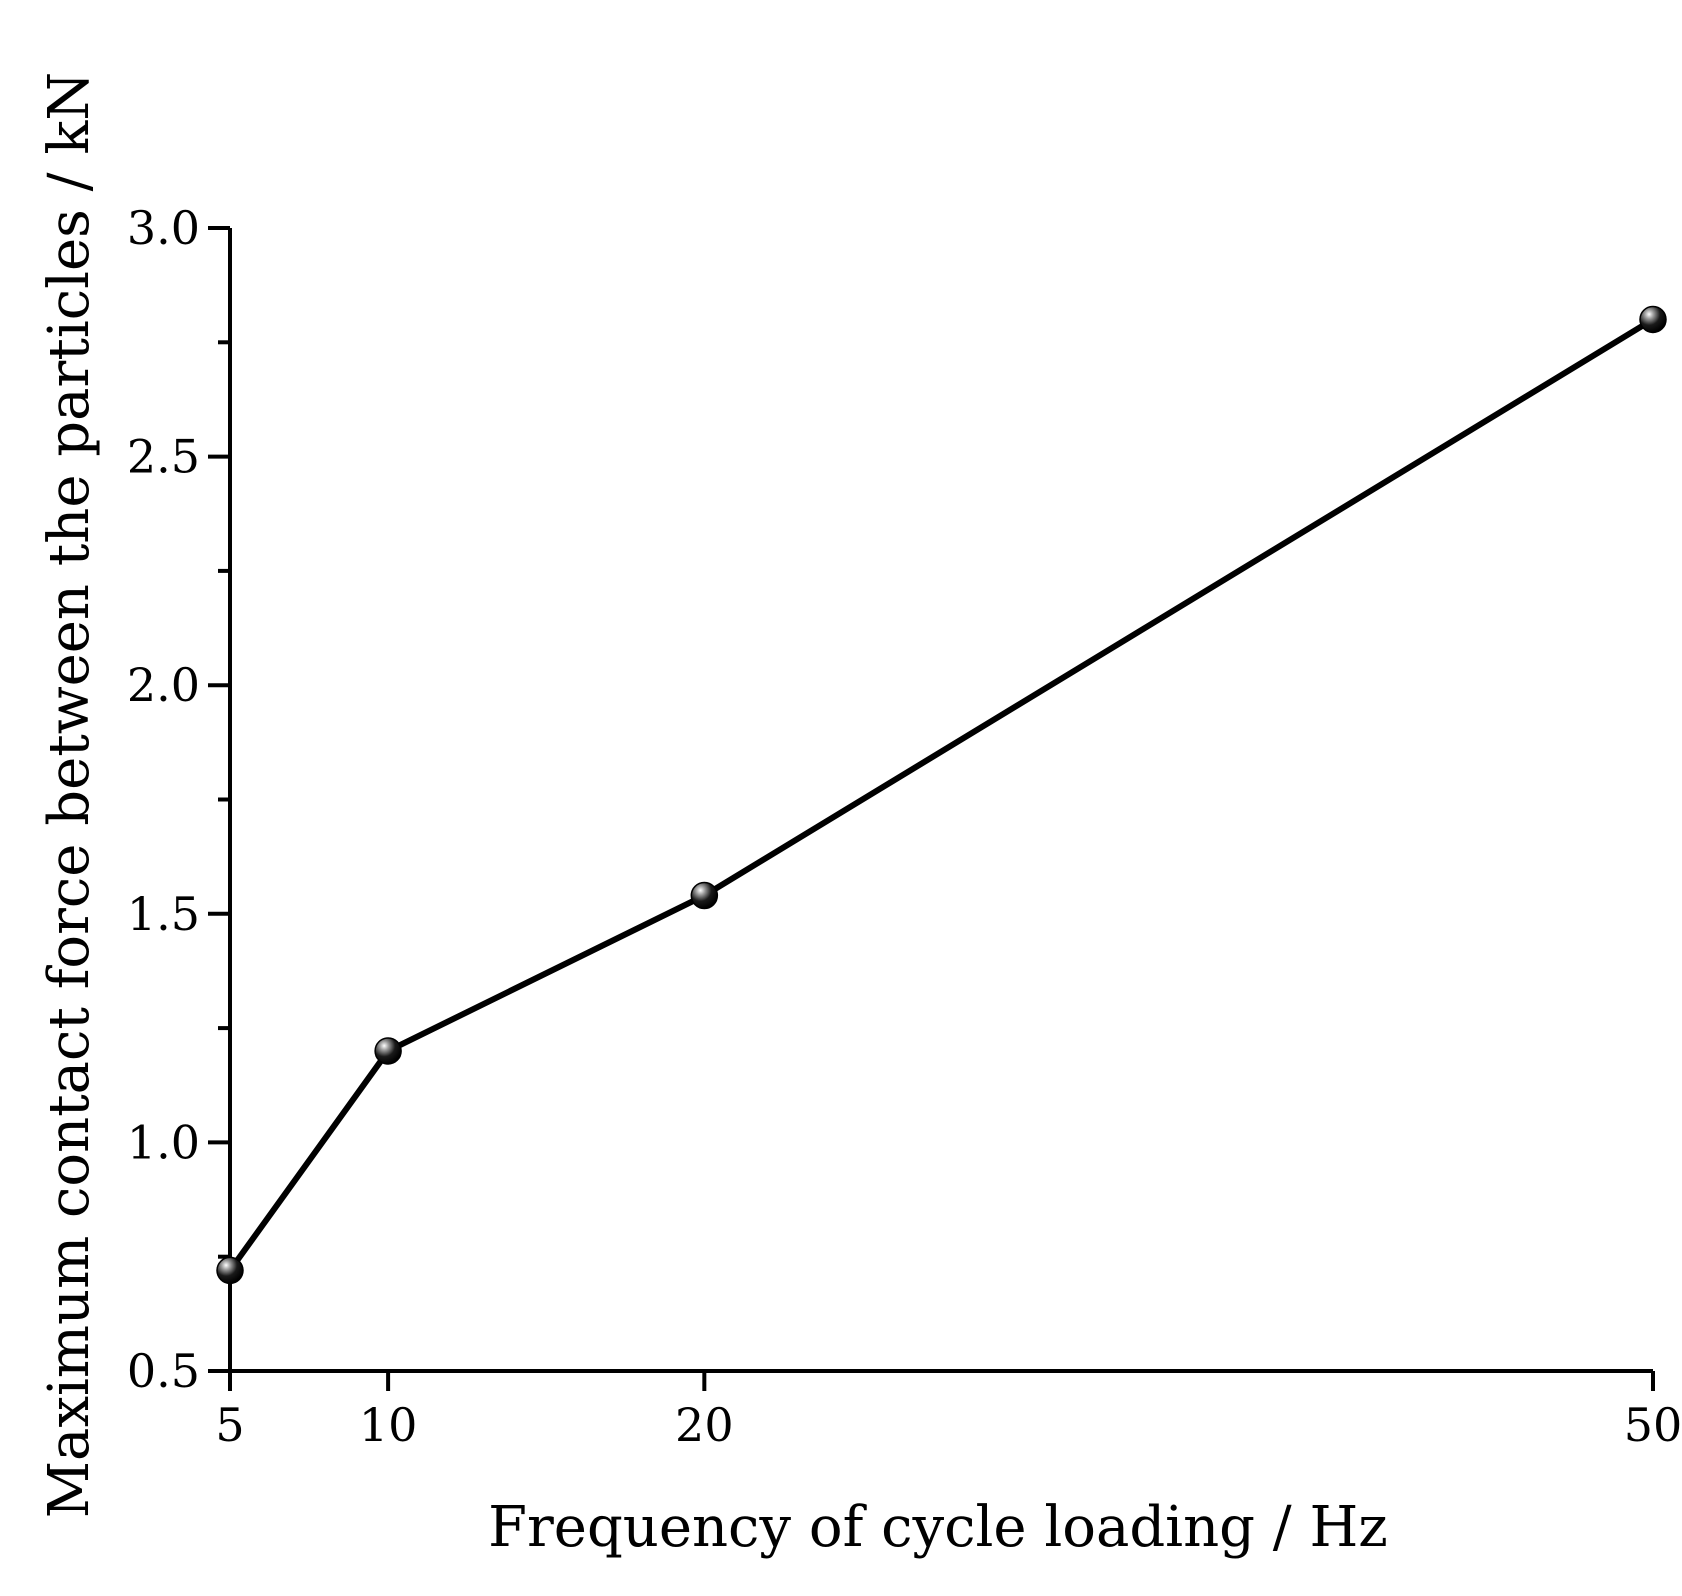 Image resolution: width=1682 pixels, height=1596 pixels. Describe the element at coordinates (163, 914) in the screenshot. I see `y-tick-label: 1.5` at that location.